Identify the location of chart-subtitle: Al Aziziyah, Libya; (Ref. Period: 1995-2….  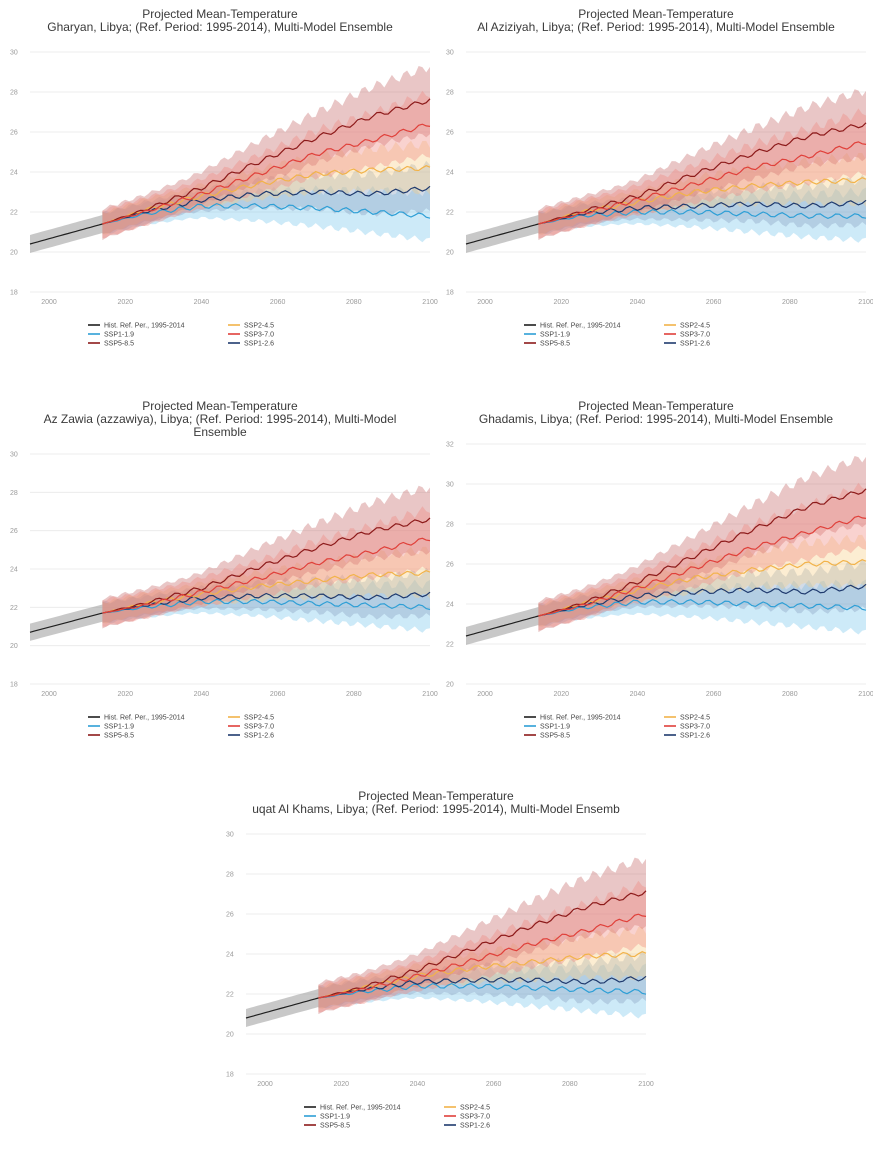
(656, 27).